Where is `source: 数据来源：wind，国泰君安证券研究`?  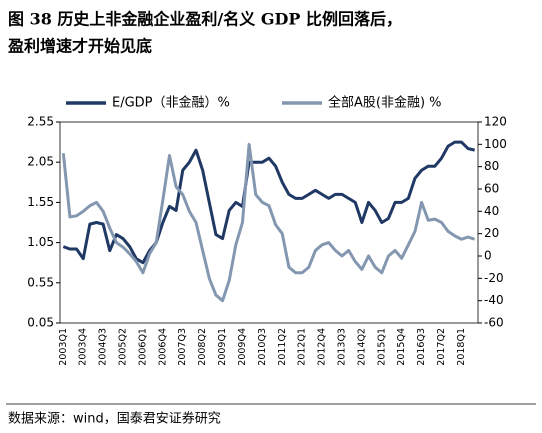 source: 数据来源：wind，国泰君安证券研究 is located at coordinates (114, 419).